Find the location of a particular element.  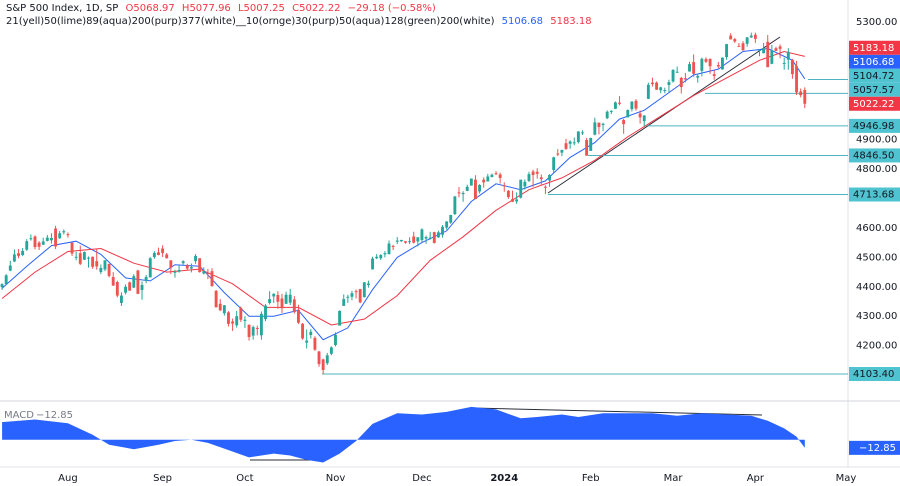

ma-value: 5106.68 is located at coordinates (522, 21).